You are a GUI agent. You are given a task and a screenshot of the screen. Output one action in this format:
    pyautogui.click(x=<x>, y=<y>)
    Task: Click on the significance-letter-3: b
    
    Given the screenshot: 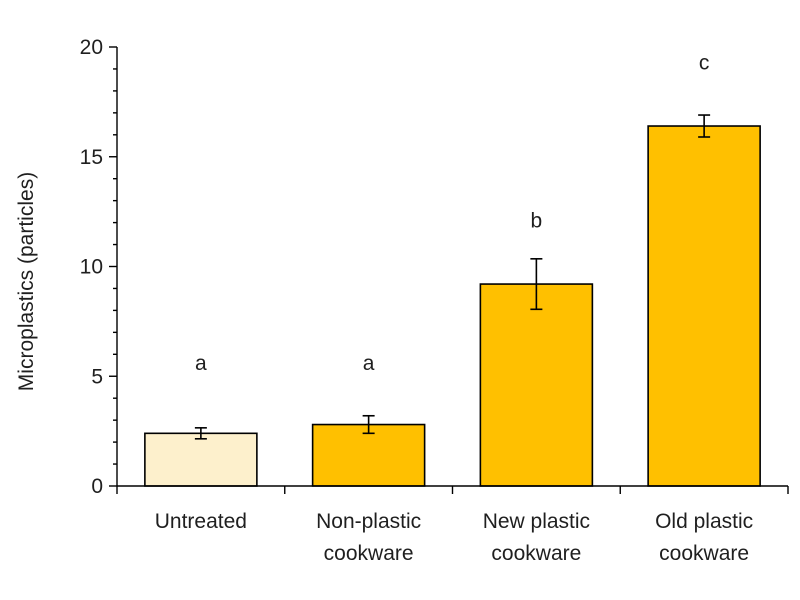 What is the action you would take?
    pyautogui.click(x=537, y=220)
    